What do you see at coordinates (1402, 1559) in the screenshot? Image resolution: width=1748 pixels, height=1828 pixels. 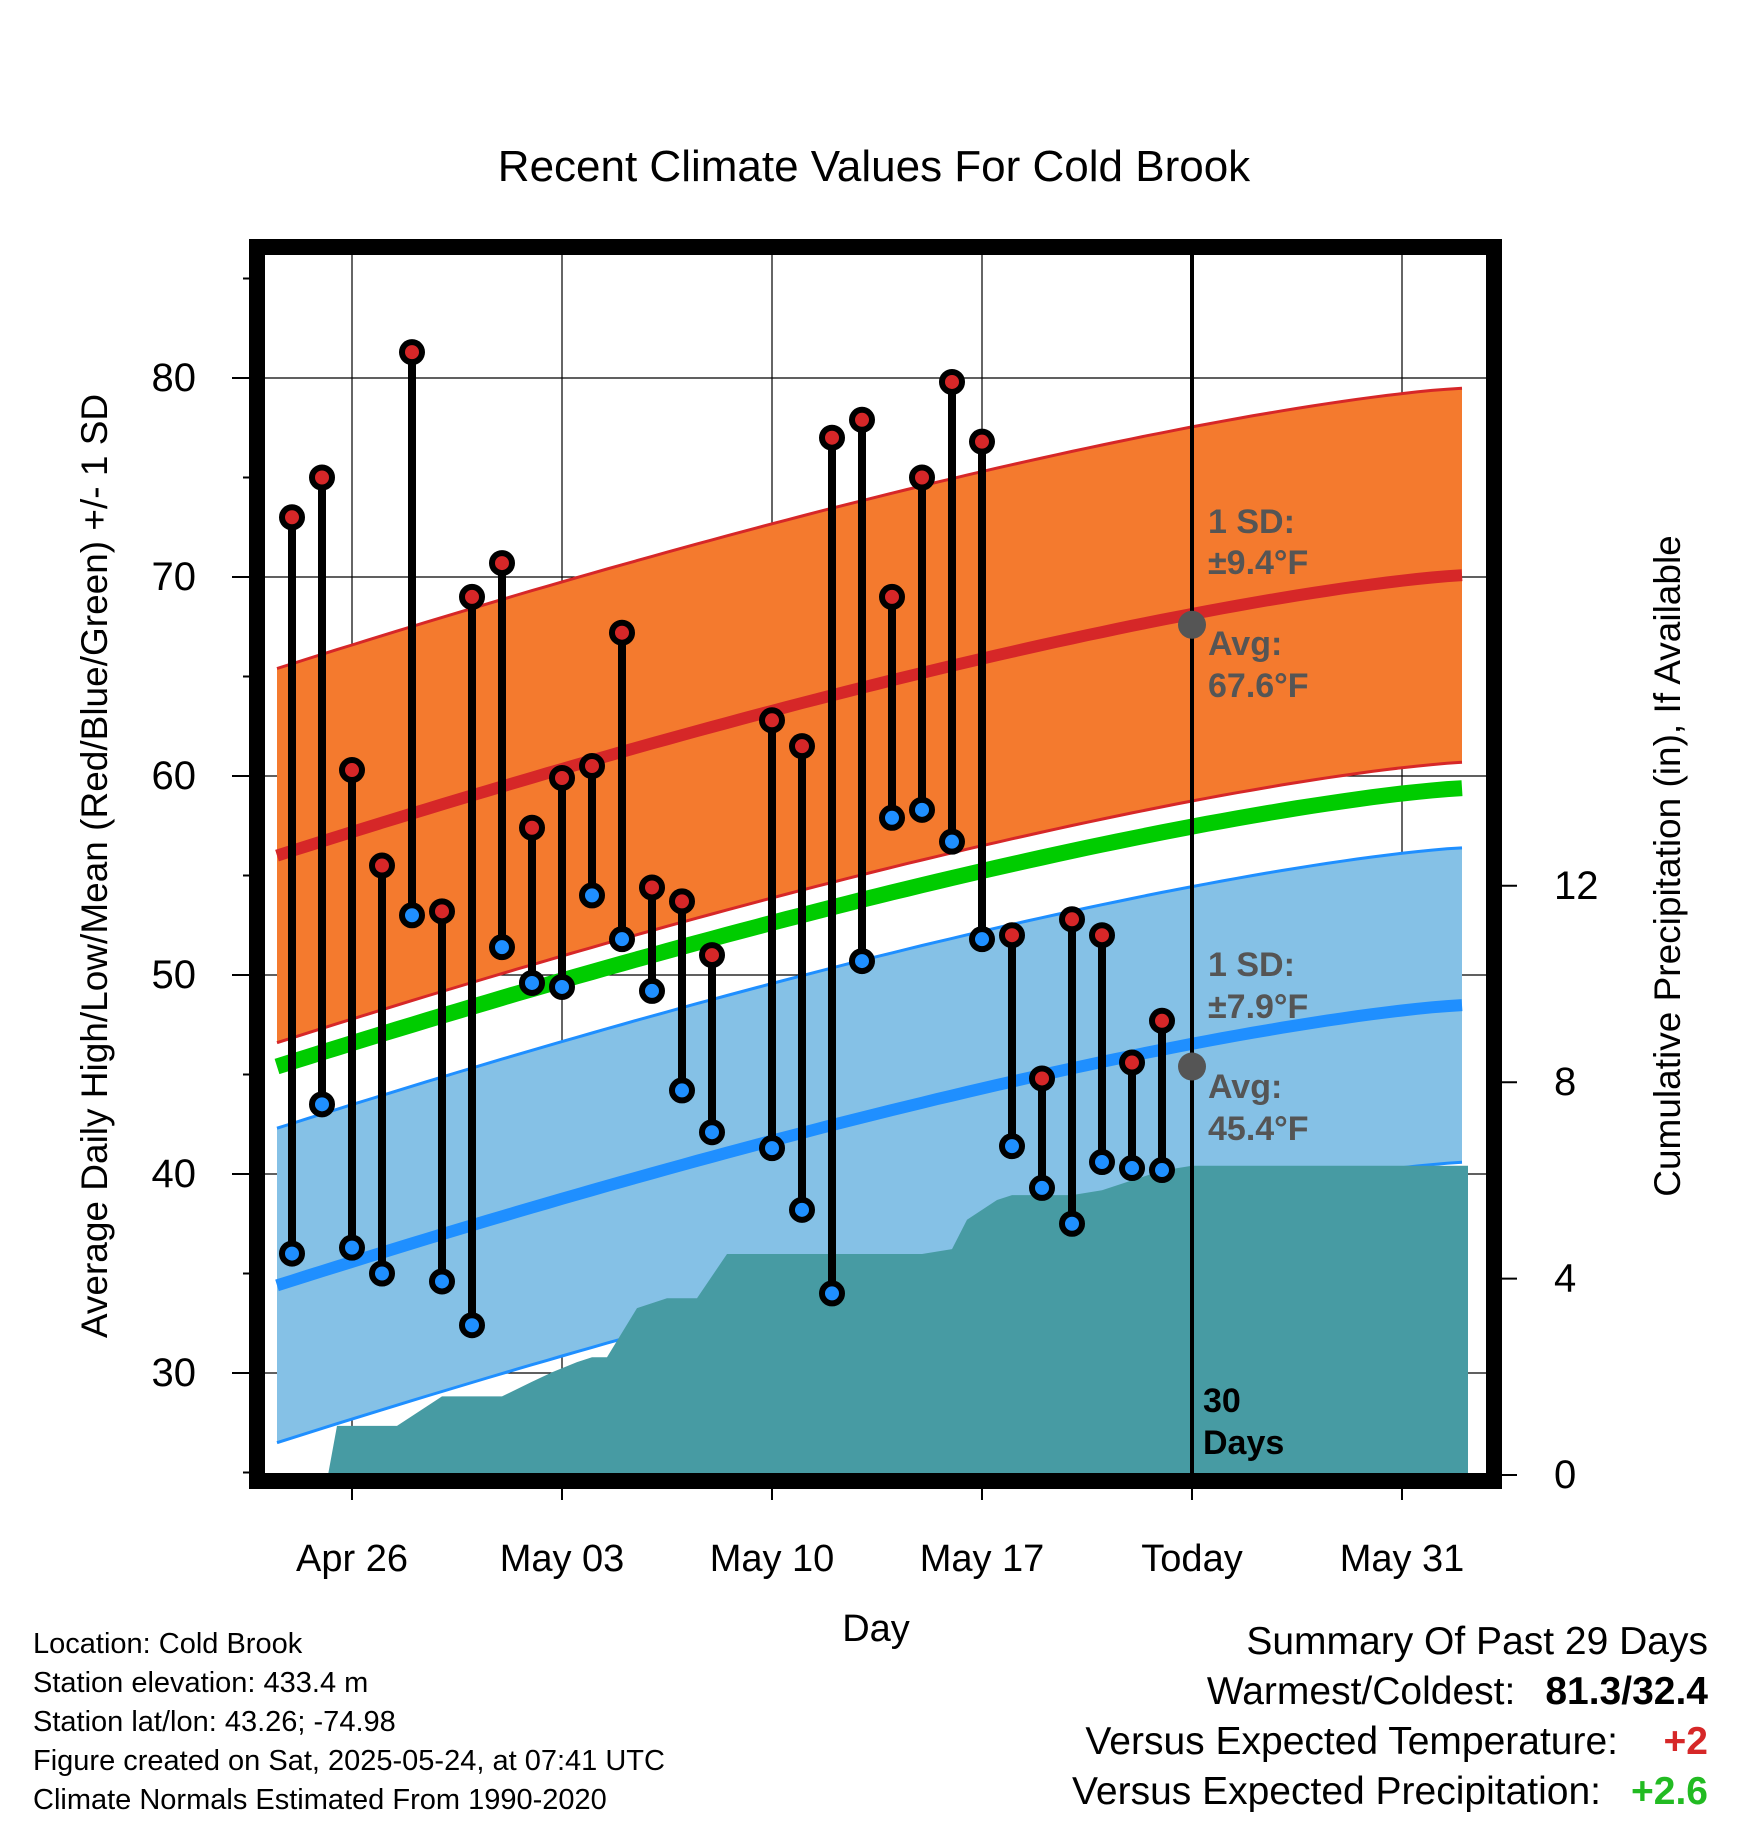 I see `x-tick-label: May 31` at bounding box center [1402, 1559].